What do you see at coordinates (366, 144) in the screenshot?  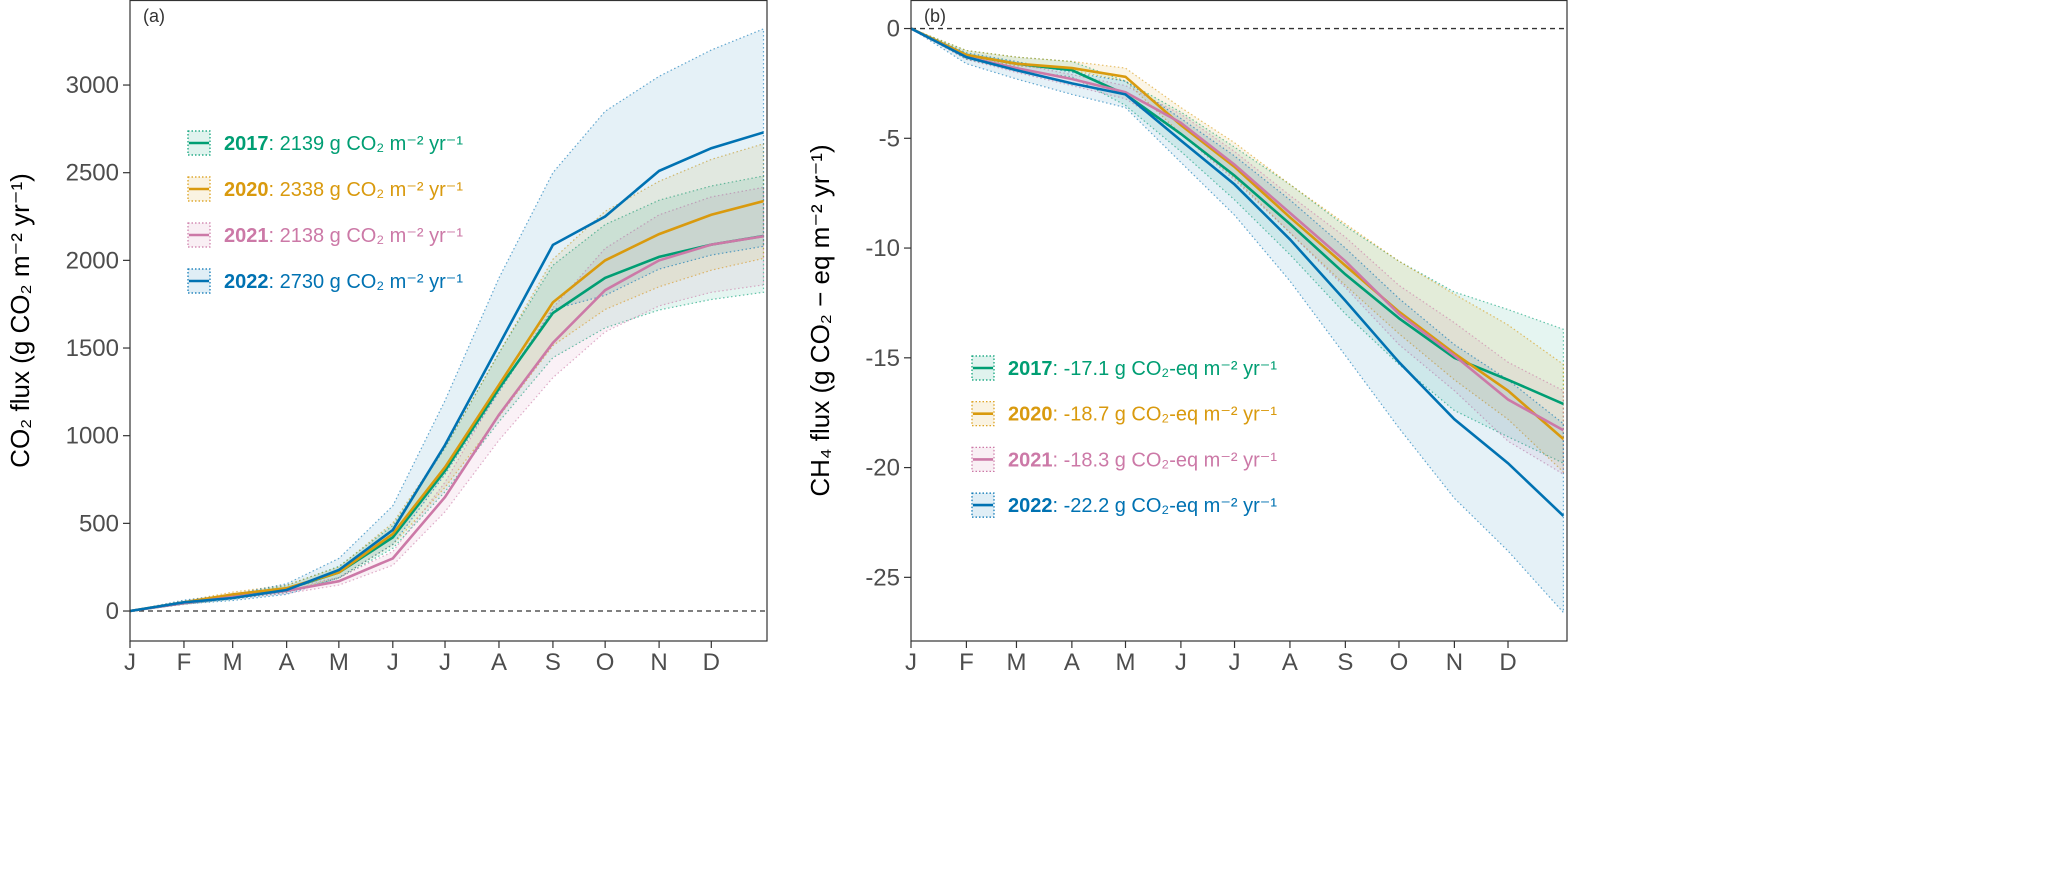 I see `legend-text: : 2139 g CO₂ m⁻² yr⁻¹` at bounding box center [366, 144].